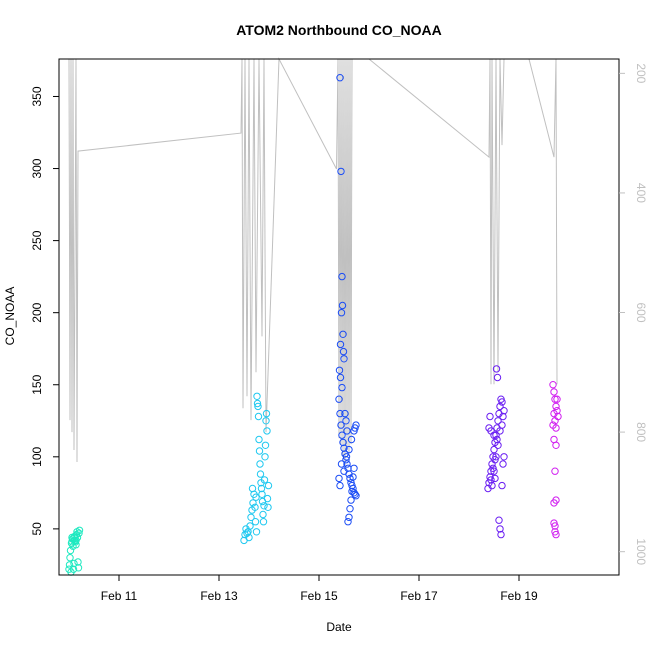 The image size is (650, 650). I want to click on y2-tick-label: 400, so click(641, 193).